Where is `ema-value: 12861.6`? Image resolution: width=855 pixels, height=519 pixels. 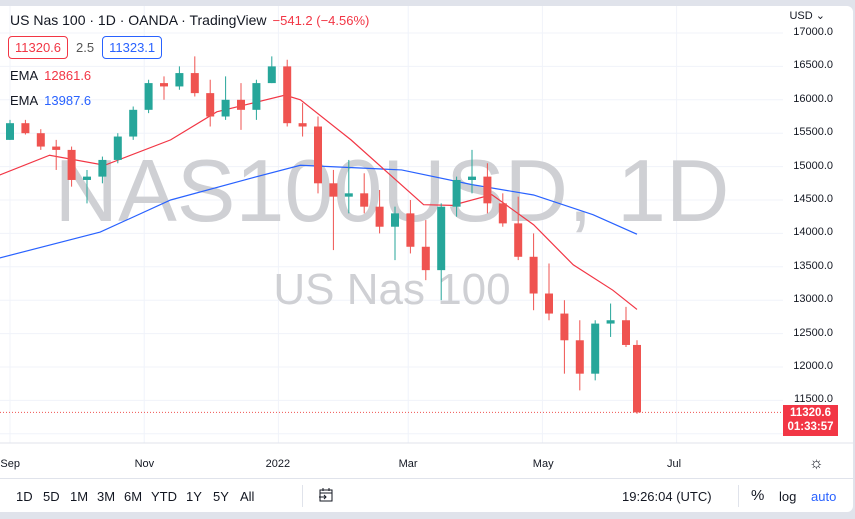 ema-value: 12861.6 is located at coordinates (68, 75).